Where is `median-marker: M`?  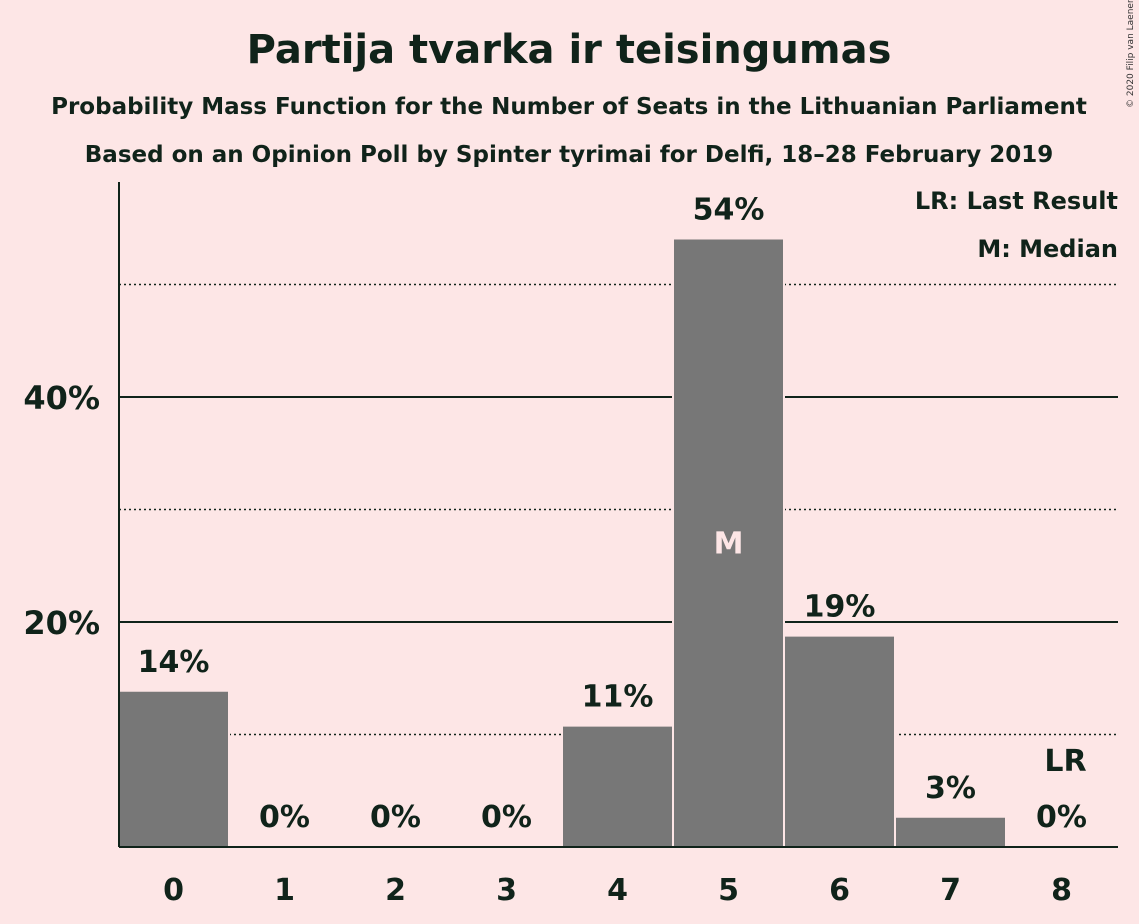
median-marker: M is located at coordinates (729, 543).